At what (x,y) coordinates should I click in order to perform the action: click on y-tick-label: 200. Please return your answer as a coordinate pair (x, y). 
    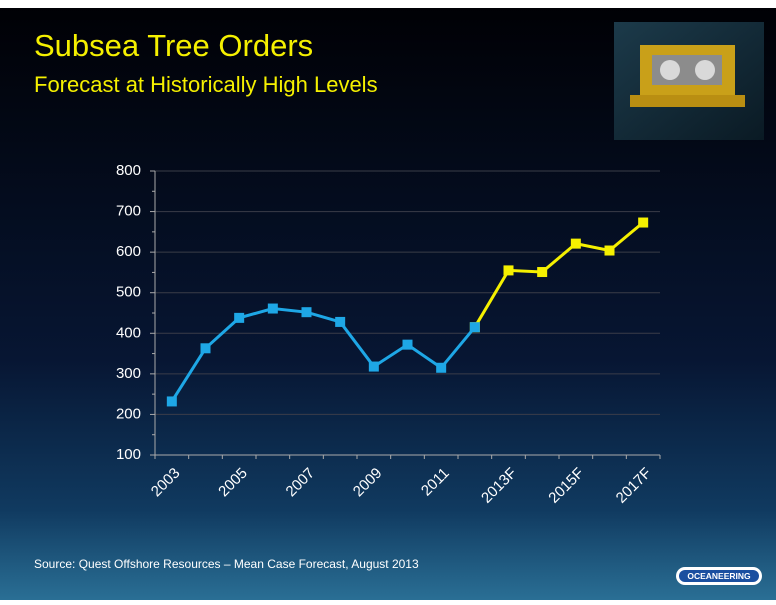
    Looking at the image, I should click on (128, 413).